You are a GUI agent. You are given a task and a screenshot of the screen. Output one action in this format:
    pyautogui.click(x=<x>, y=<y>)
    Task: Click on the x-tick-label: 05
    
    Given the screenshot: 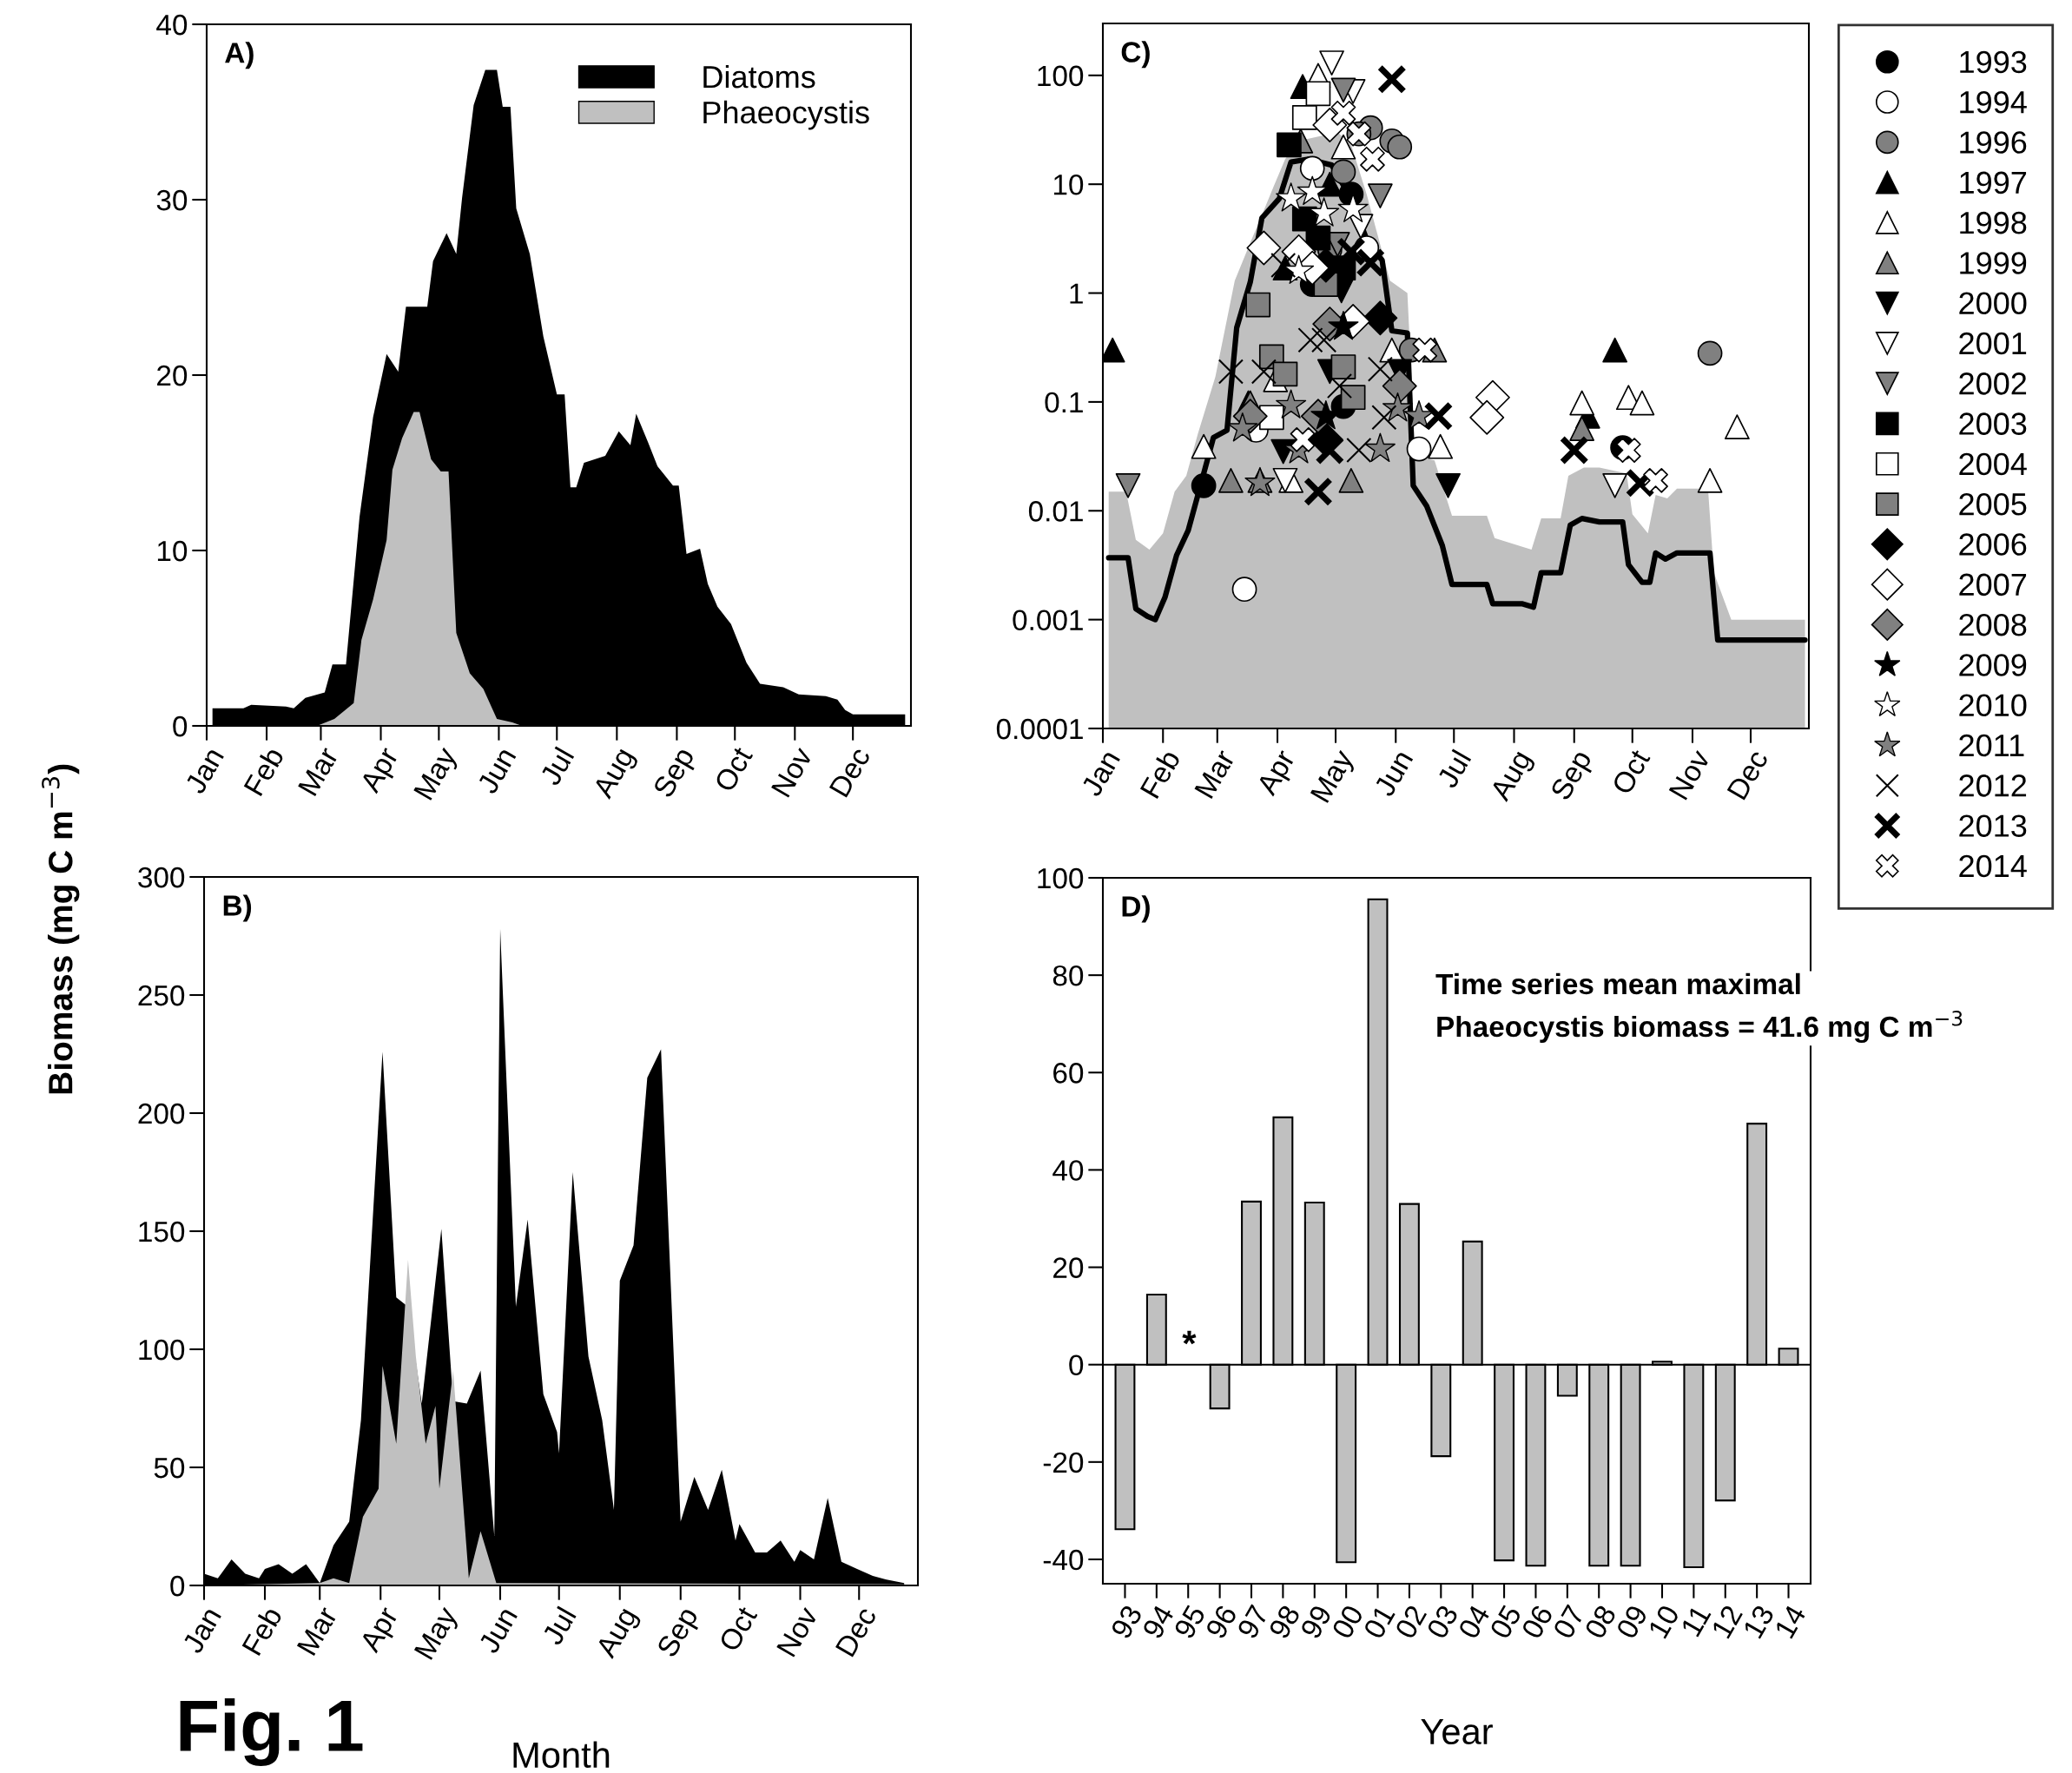 What is the action you would take?
    pyautogui.click(x=1505, y=1622)
    